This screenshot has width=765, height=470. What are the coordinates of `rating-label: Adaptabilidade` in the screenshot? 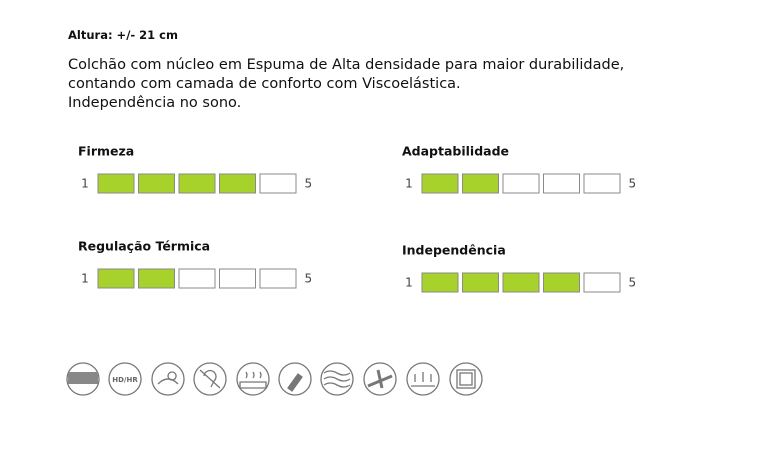 It's located at (455, 151).